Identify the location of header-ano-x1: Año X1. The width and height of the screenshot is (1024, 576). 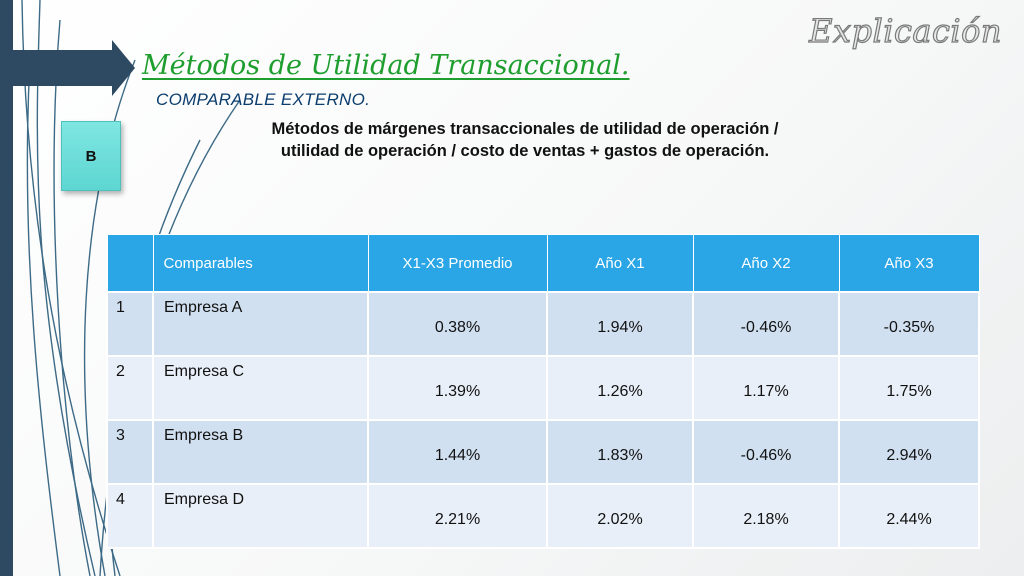
(620, 263).